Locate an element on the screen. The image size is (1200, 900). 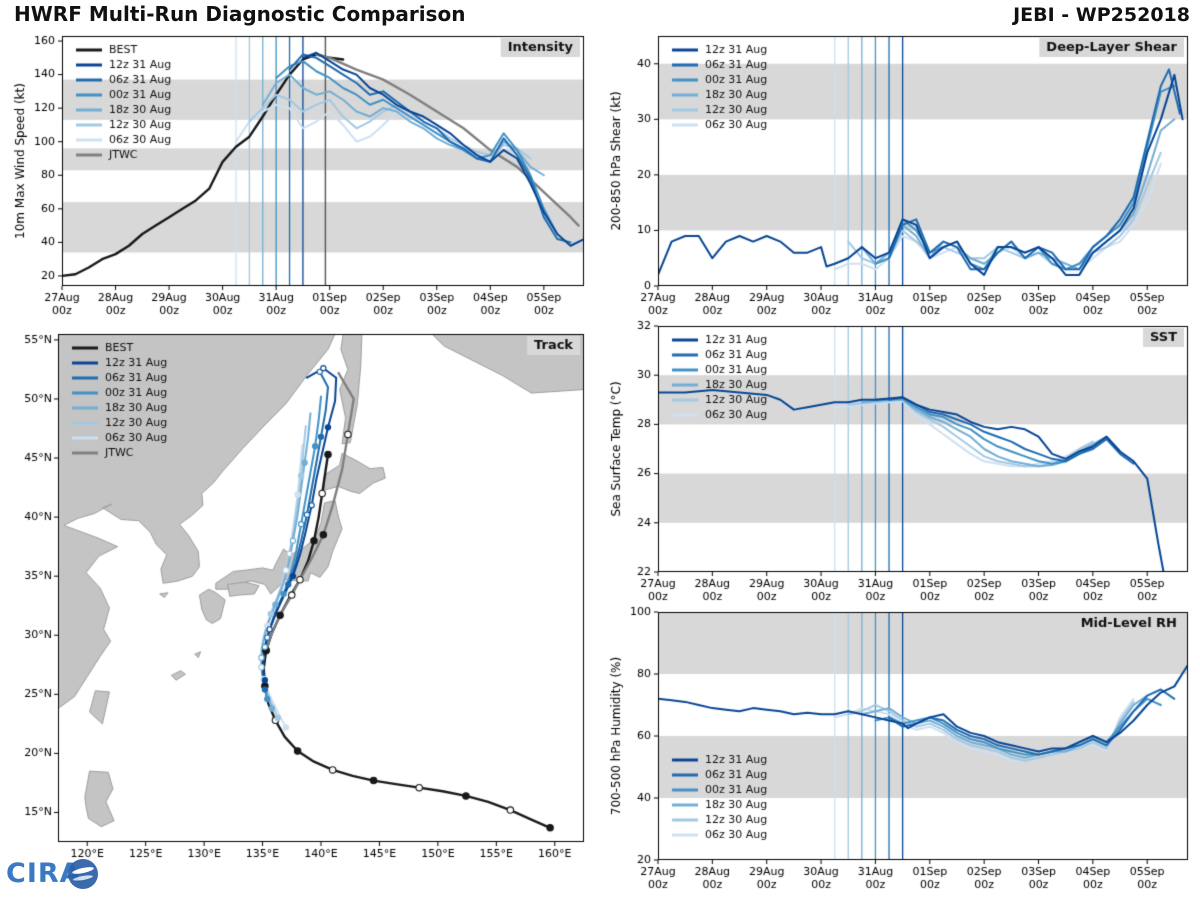
storm-title: JEBI - WP252018 is located at coordinates (1101, 15).